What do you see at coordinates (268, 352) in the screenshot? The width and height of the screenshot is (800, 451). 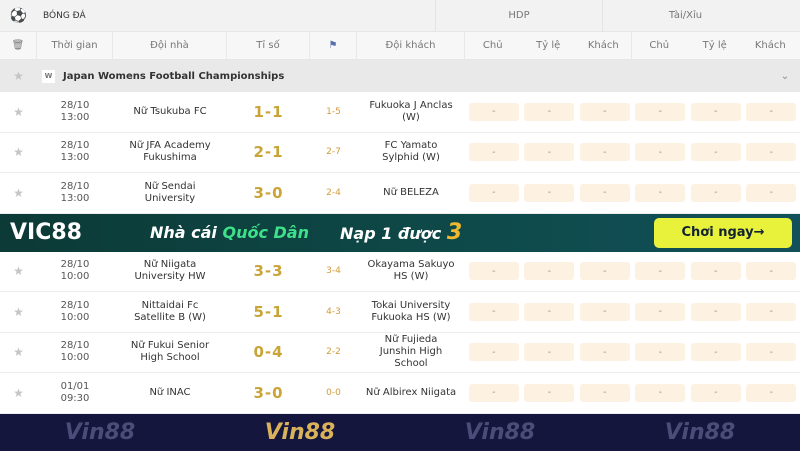 I see `match-score: 0-4` at bounding box center [268, 352].